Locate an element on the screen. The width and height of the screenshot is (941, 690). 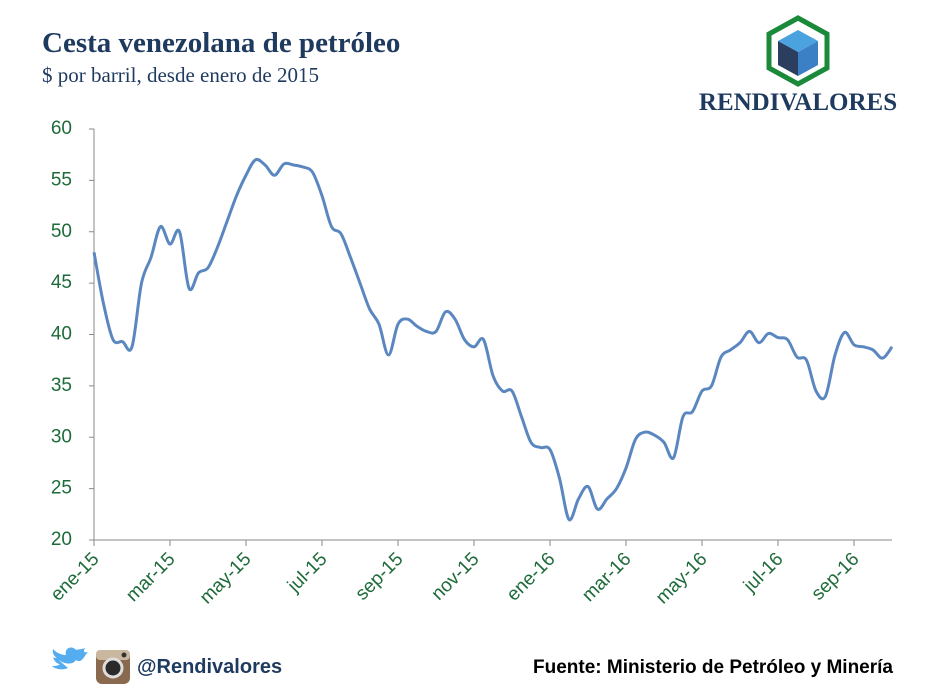
x-tick-label: nov-15 is located at coordinates (456, 577).